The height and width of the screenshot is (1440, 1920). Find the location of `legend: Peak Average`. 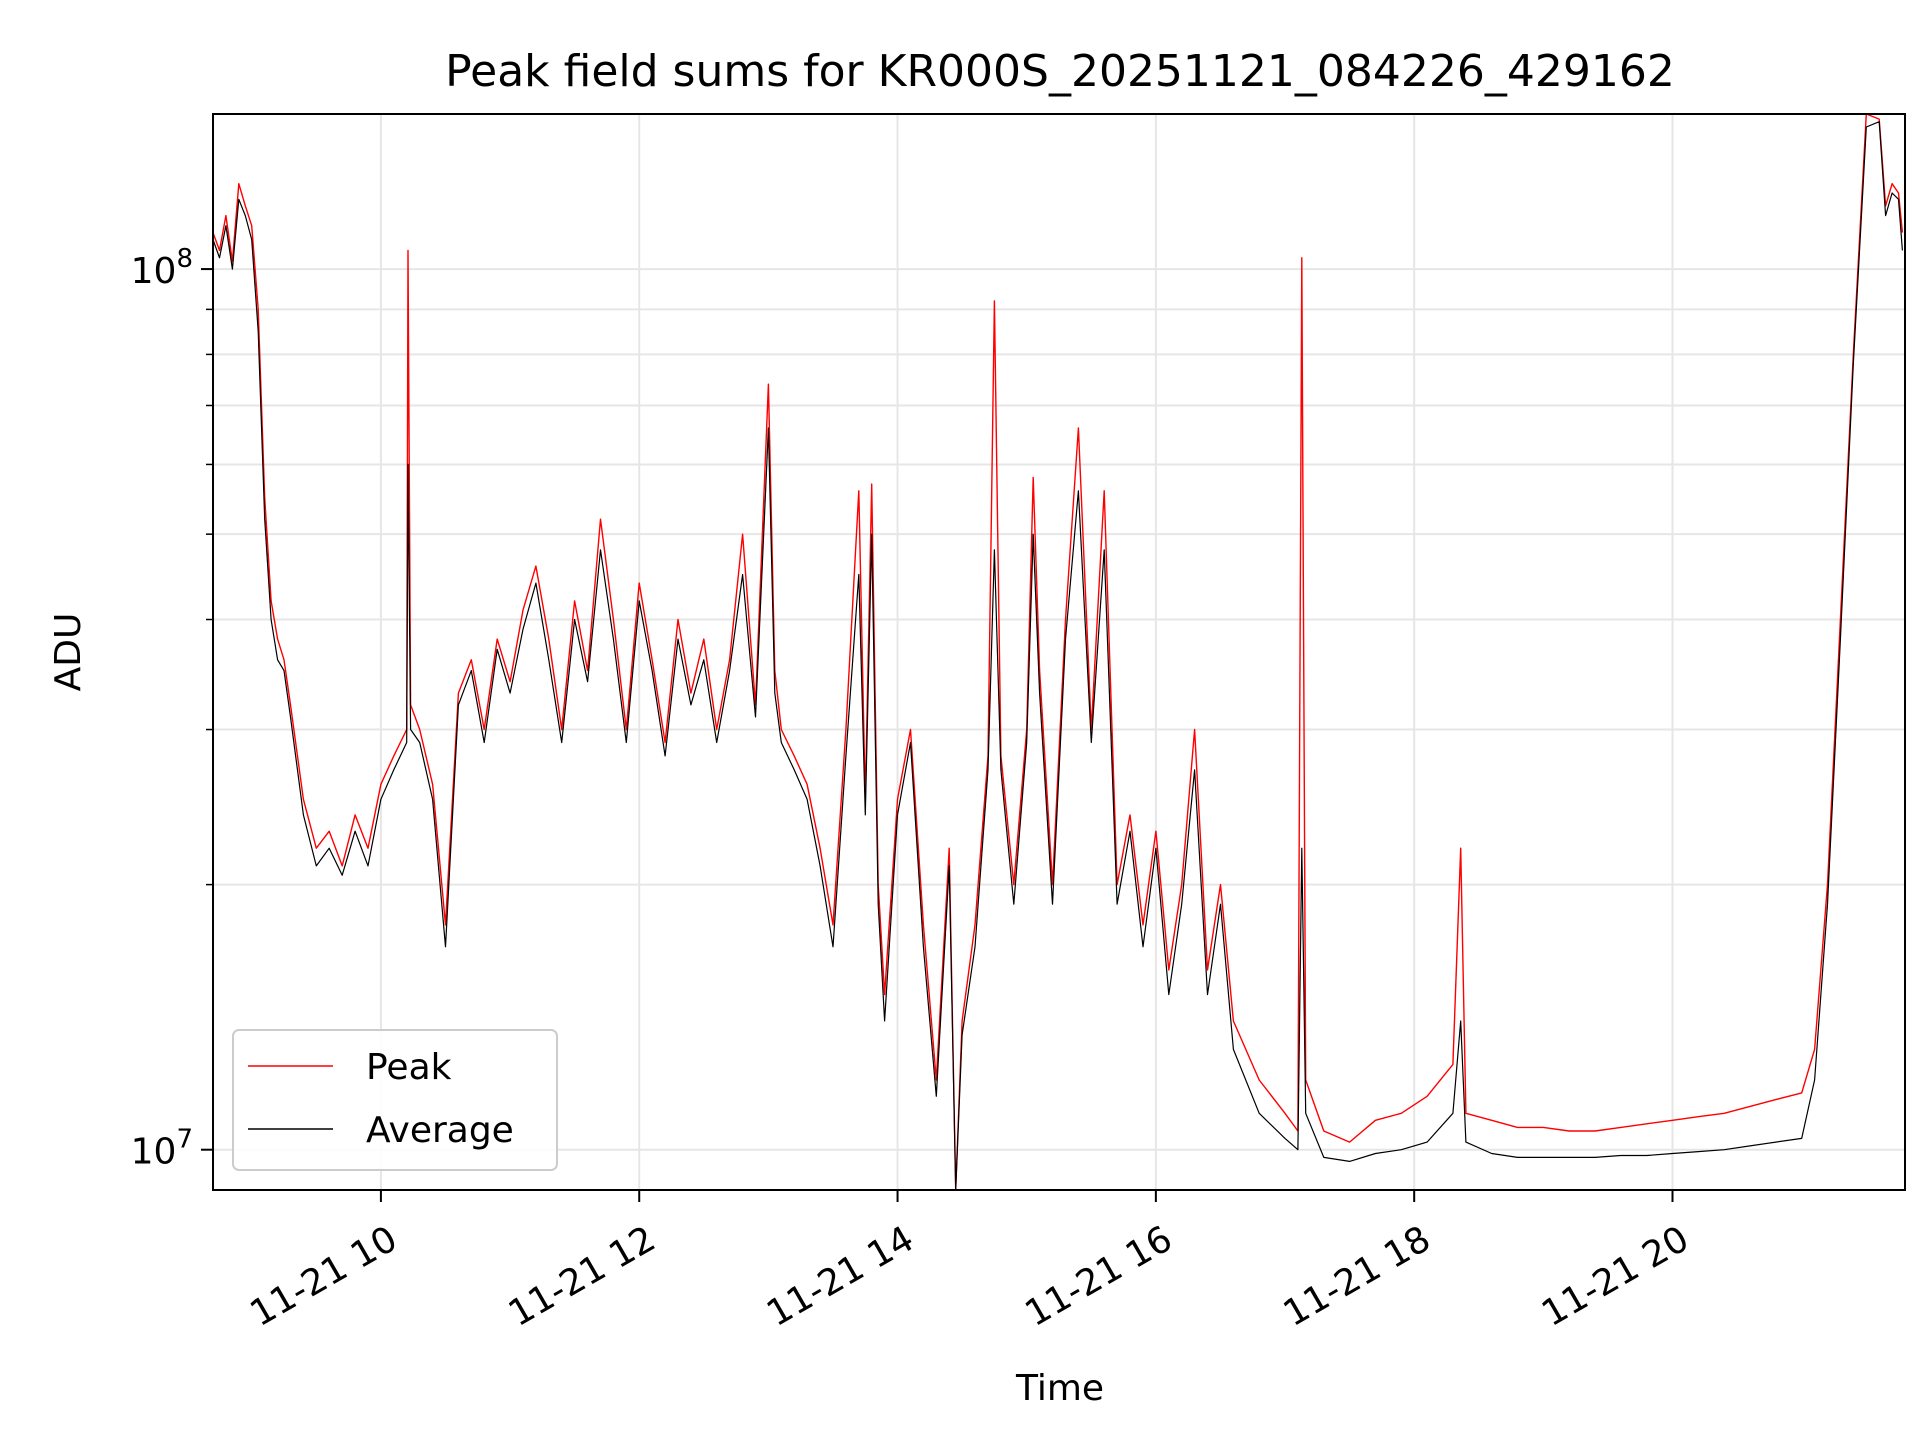

legend: Peak Average is located at coordinates (395, 1100).